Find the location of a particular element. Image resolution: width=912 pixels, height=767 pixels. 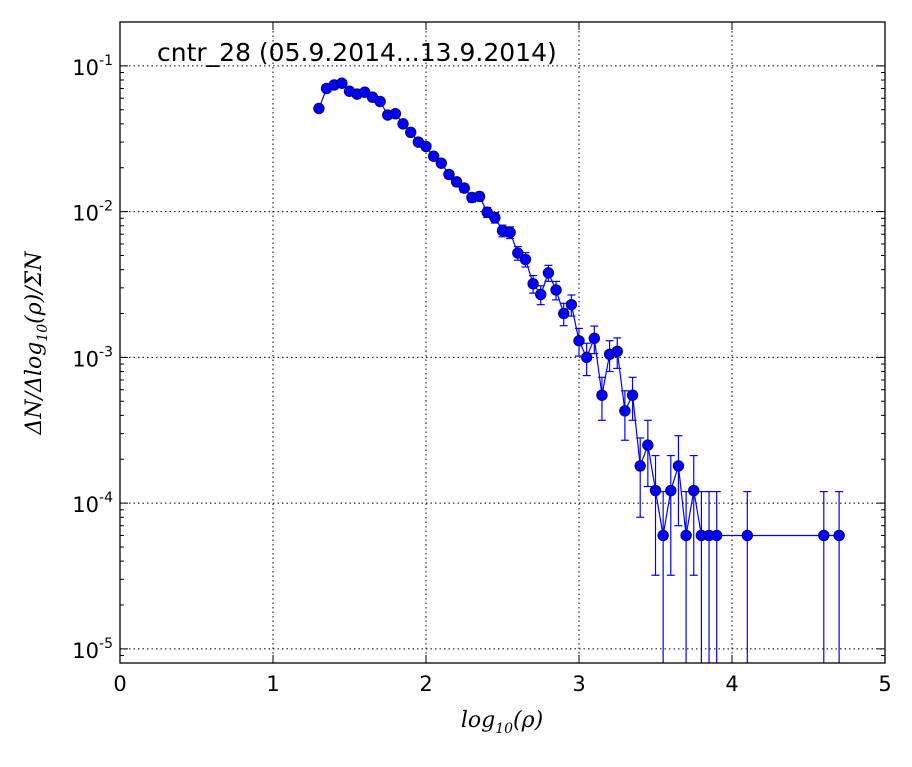

y-axis-label: ΔN/Δlog10(ρ)/ΣN is located at coordinates (36, 343).